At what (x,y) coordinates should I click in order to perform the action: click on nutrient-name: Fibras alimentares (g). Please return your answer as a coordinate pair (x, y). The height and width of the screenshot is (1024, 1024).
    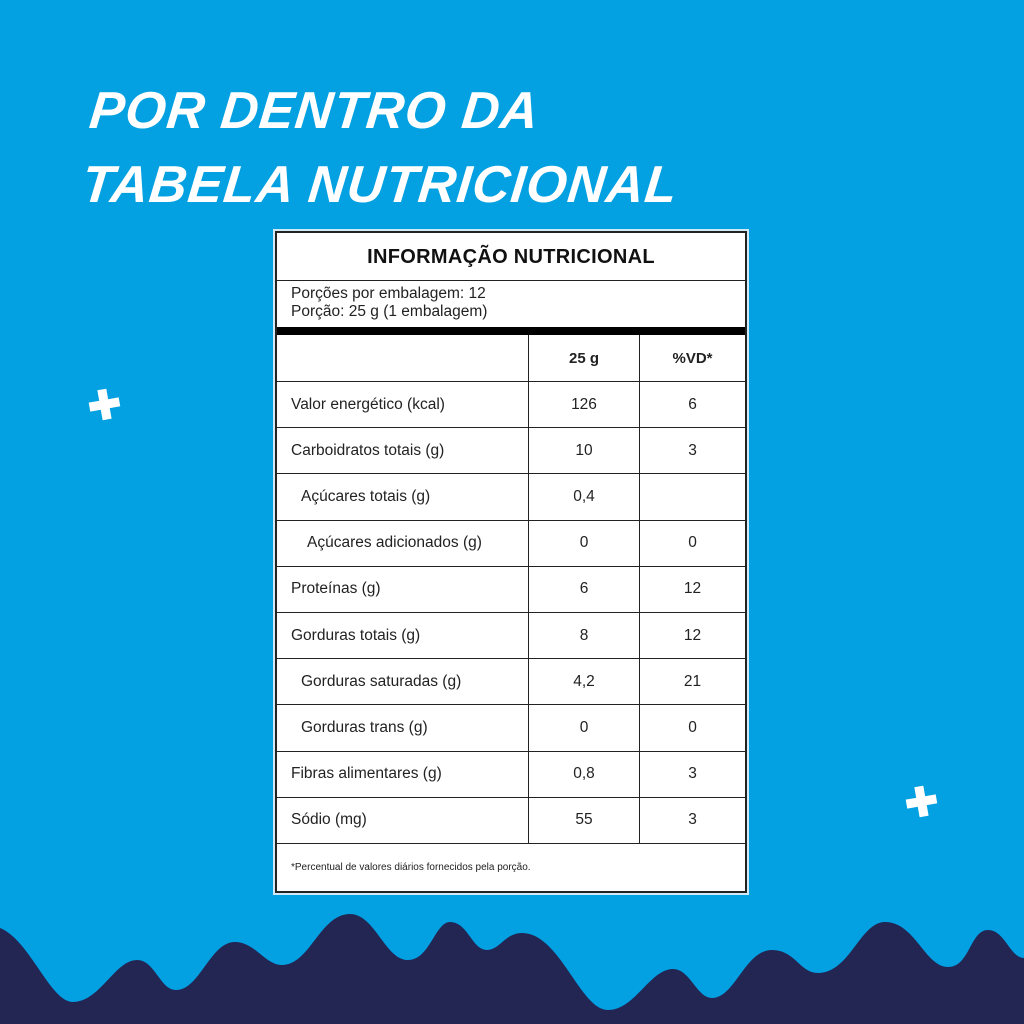
    Looking at the image, I should click on (403, 774).